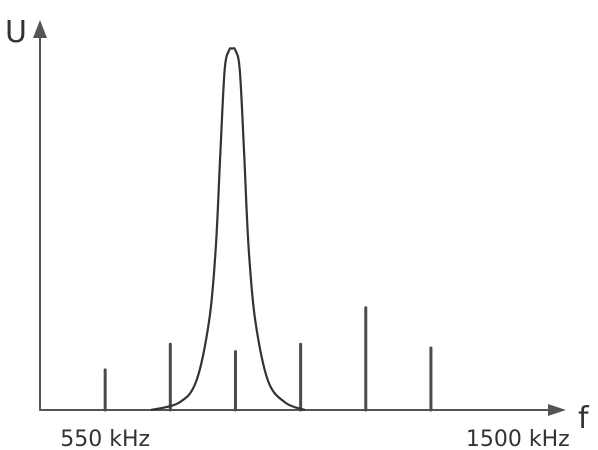  Describe the element at coordinates (557, 410) in the screenshot. I see `x-axis-arrow` at that location.